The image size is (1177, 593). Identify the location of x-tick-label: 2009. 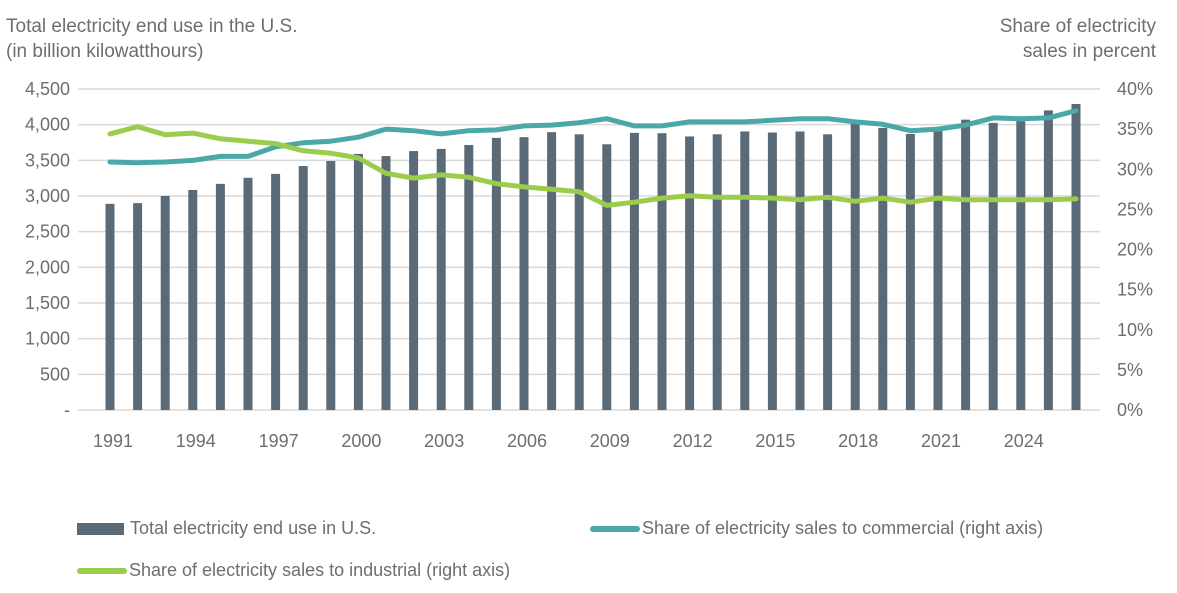
(610, 441).